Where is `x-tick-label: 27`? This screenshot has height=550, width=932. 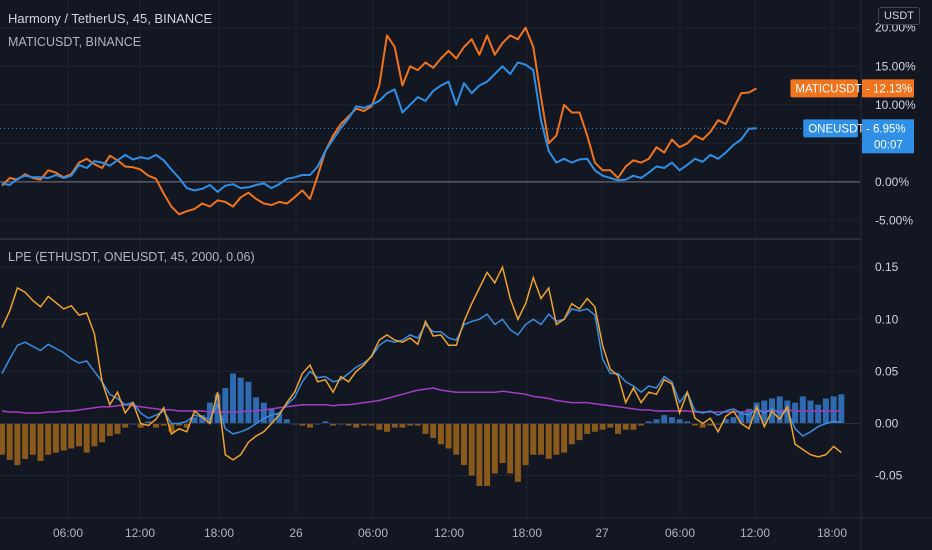 x-tick-label: 27 is located at coordinates (602, 533).